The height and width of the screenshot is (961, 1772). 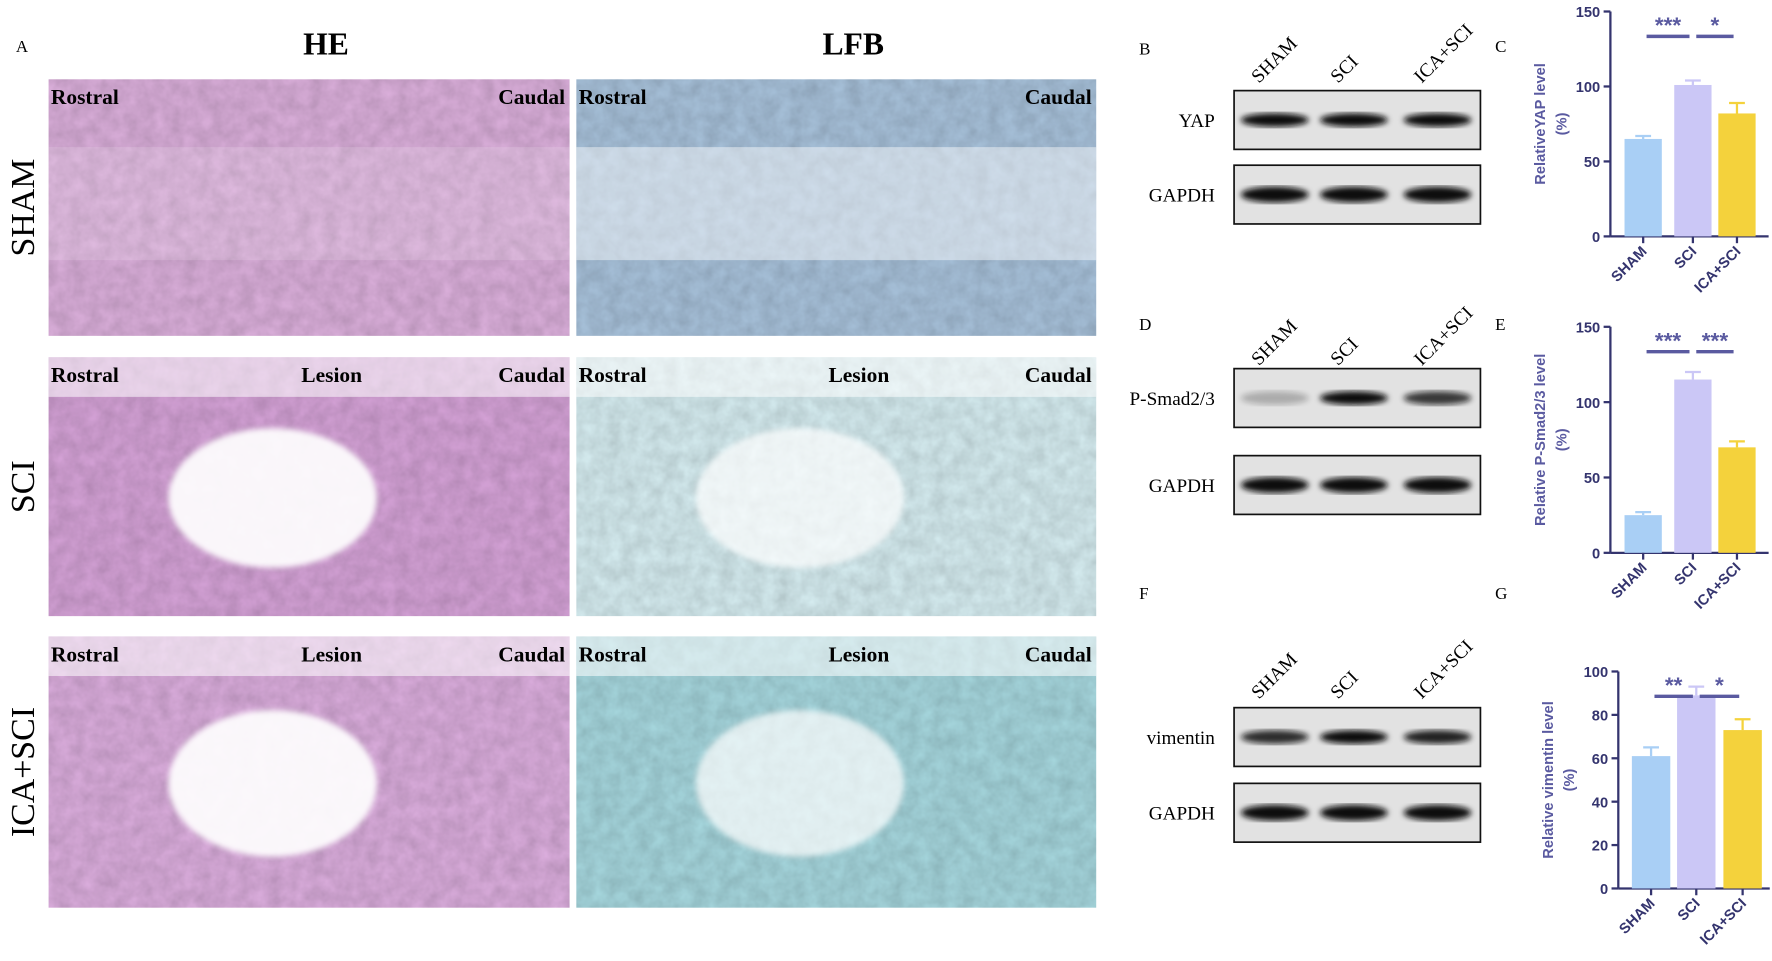 I want to click on row-header: SHAM, so click(x=23, y=208).